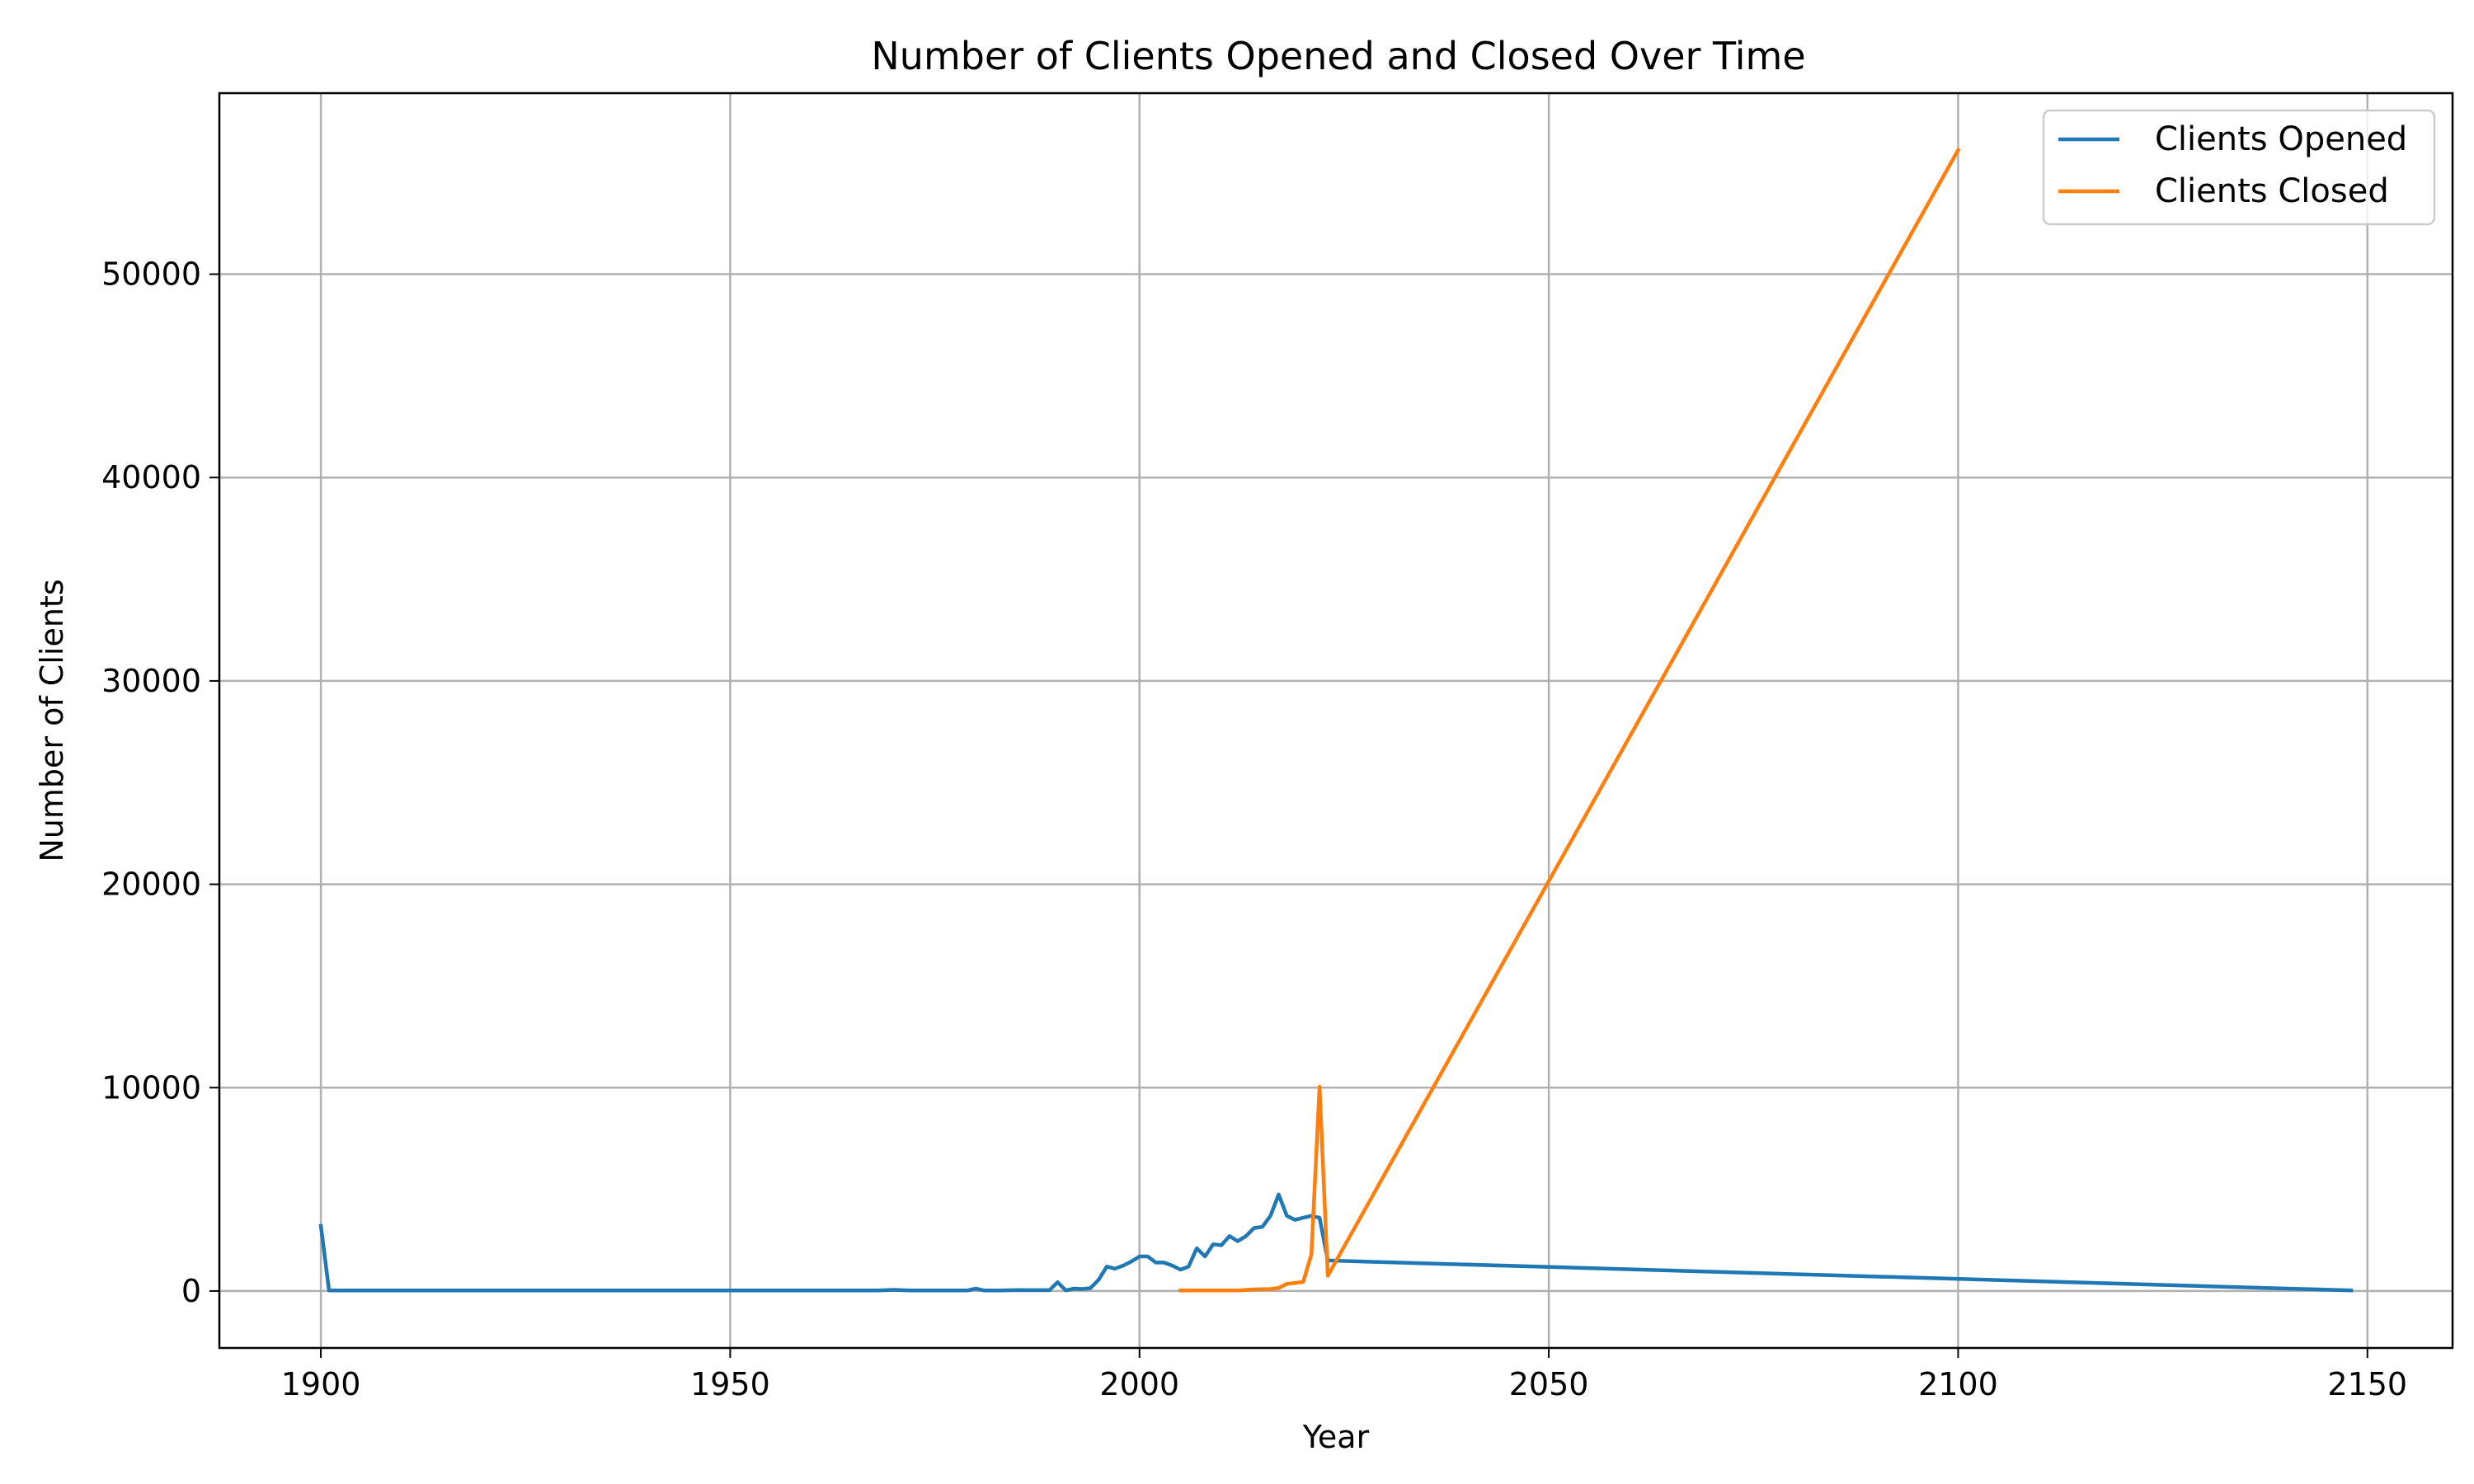  I want to click on y-tick-label: 40000, so click(151, 477).